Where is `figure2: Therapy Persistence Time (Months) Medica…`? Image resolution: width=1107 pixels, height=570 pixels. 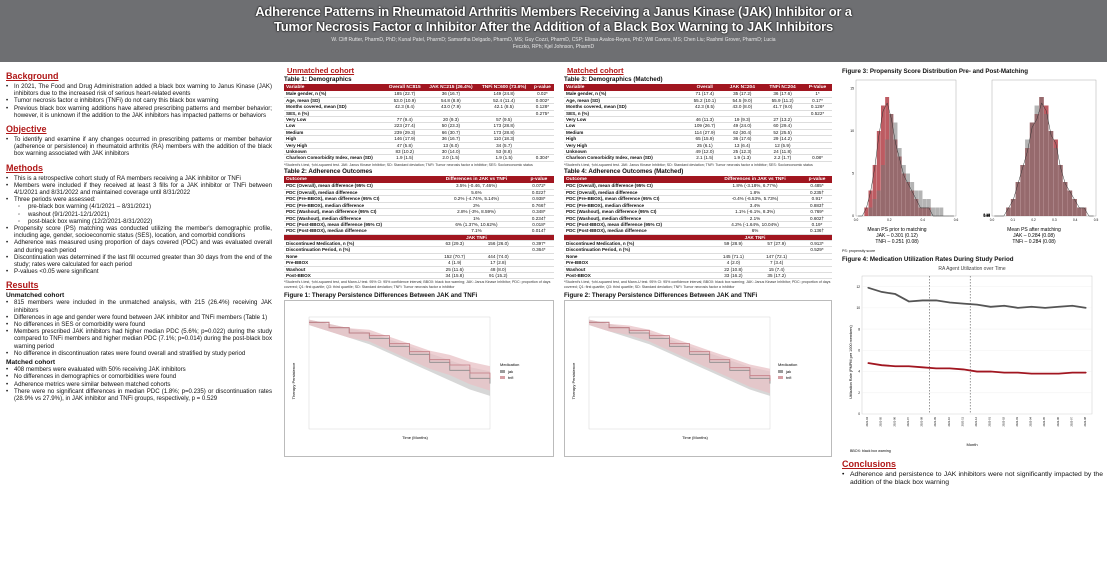 figure2: Therapy Persistence Time (Months) Medica… is located at coordinates (698, 378).